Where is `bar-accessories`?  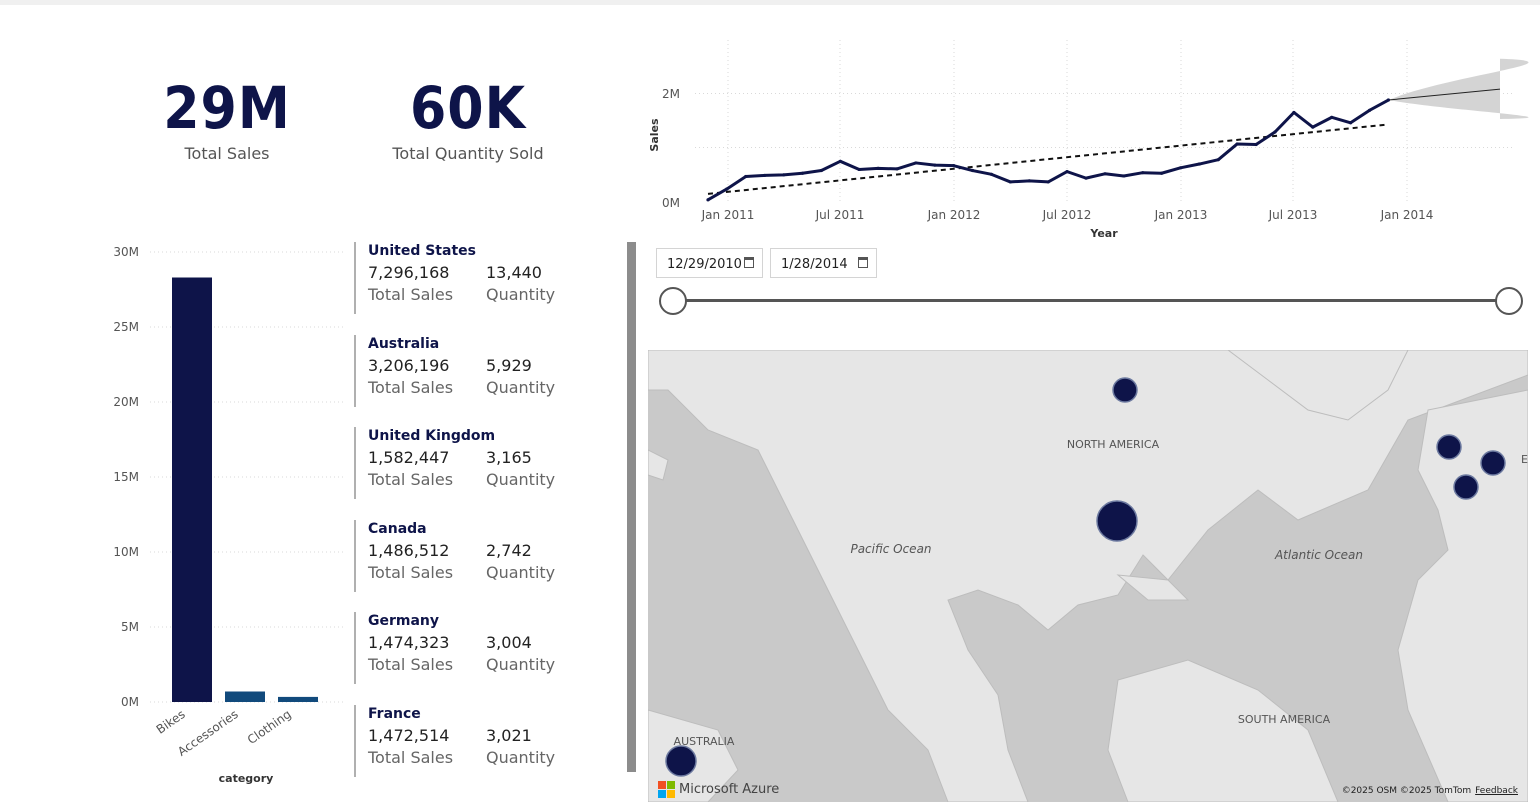
bar-accessories is located at coordinates (245, 697).